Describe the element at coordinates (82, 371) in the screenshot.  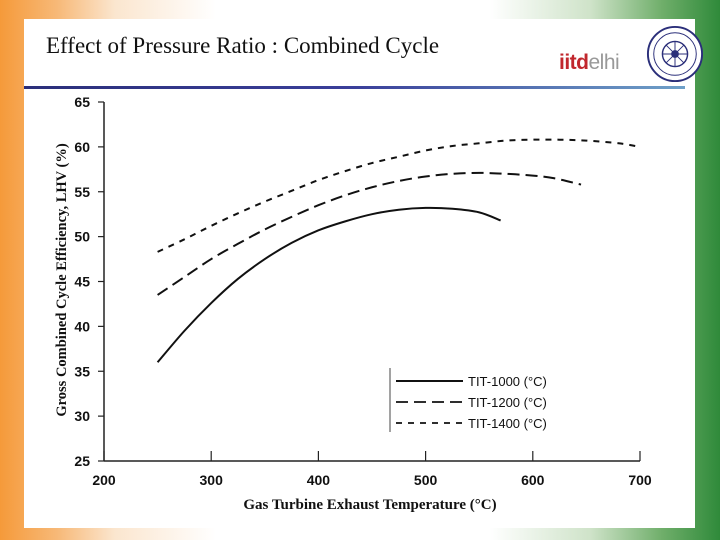
I see `y-tick-label: 35` at that location.